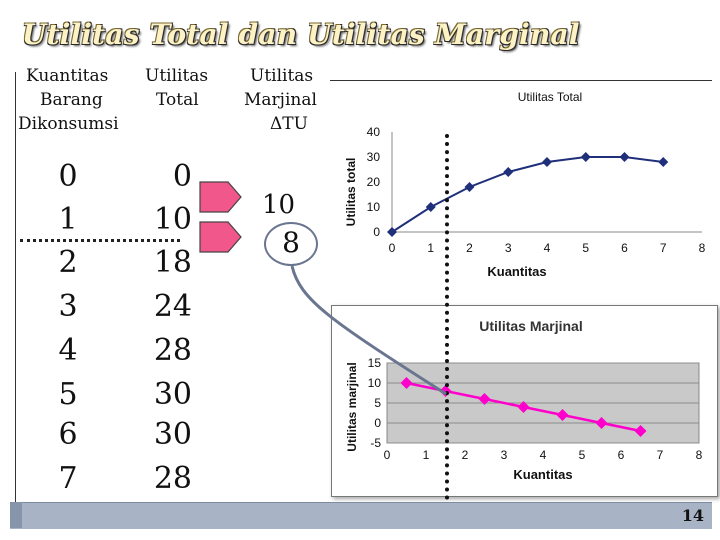  I want to click on header-qty-line2: Barang, so click(71, 100).